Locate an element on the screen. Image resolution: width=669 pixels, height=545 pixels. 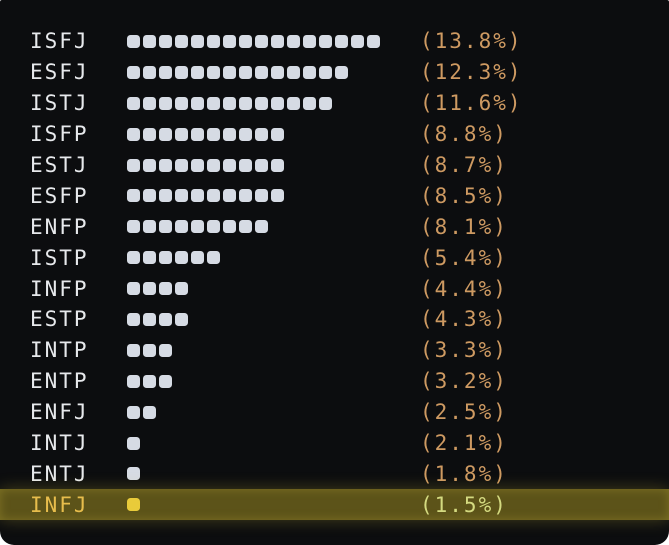
percent-label: (4.4%) is located at coordinates (464, 288).